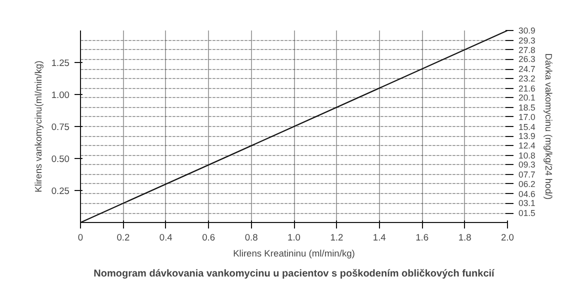 Image resolution: width=567 pixels, height=284 pixels. What do you see at coordinates (60, 191) in the screenshot?
I see `y-tick-label: 0.25` at bounding box center [60, 191].